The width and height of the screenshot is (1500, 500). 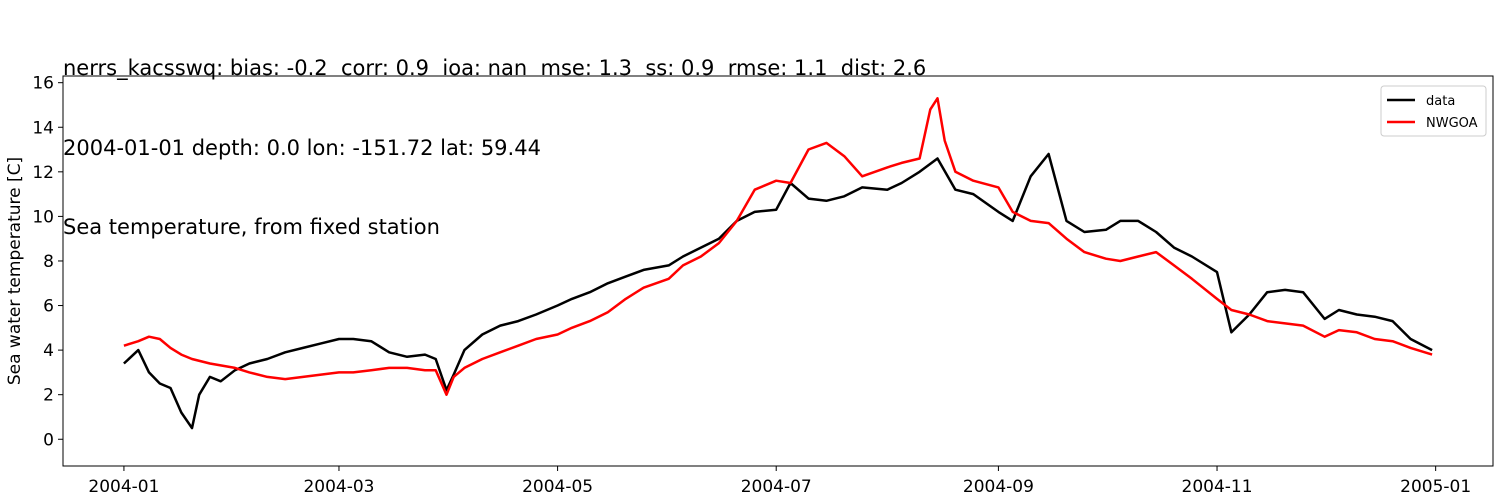 I want to click on x-tick-label: 2004-05, so click(x=557, y=487).